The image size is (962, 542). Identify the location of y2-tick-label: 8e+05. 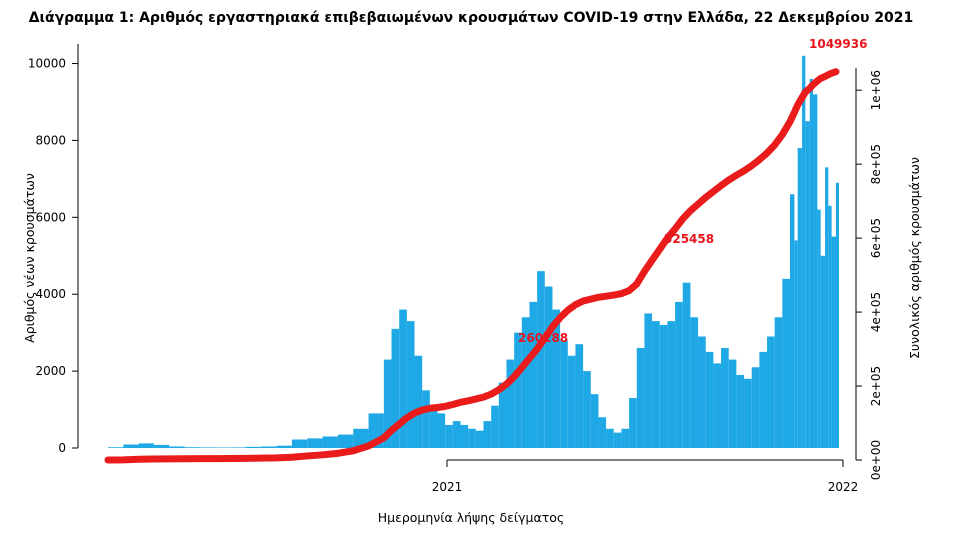
(876, 164).